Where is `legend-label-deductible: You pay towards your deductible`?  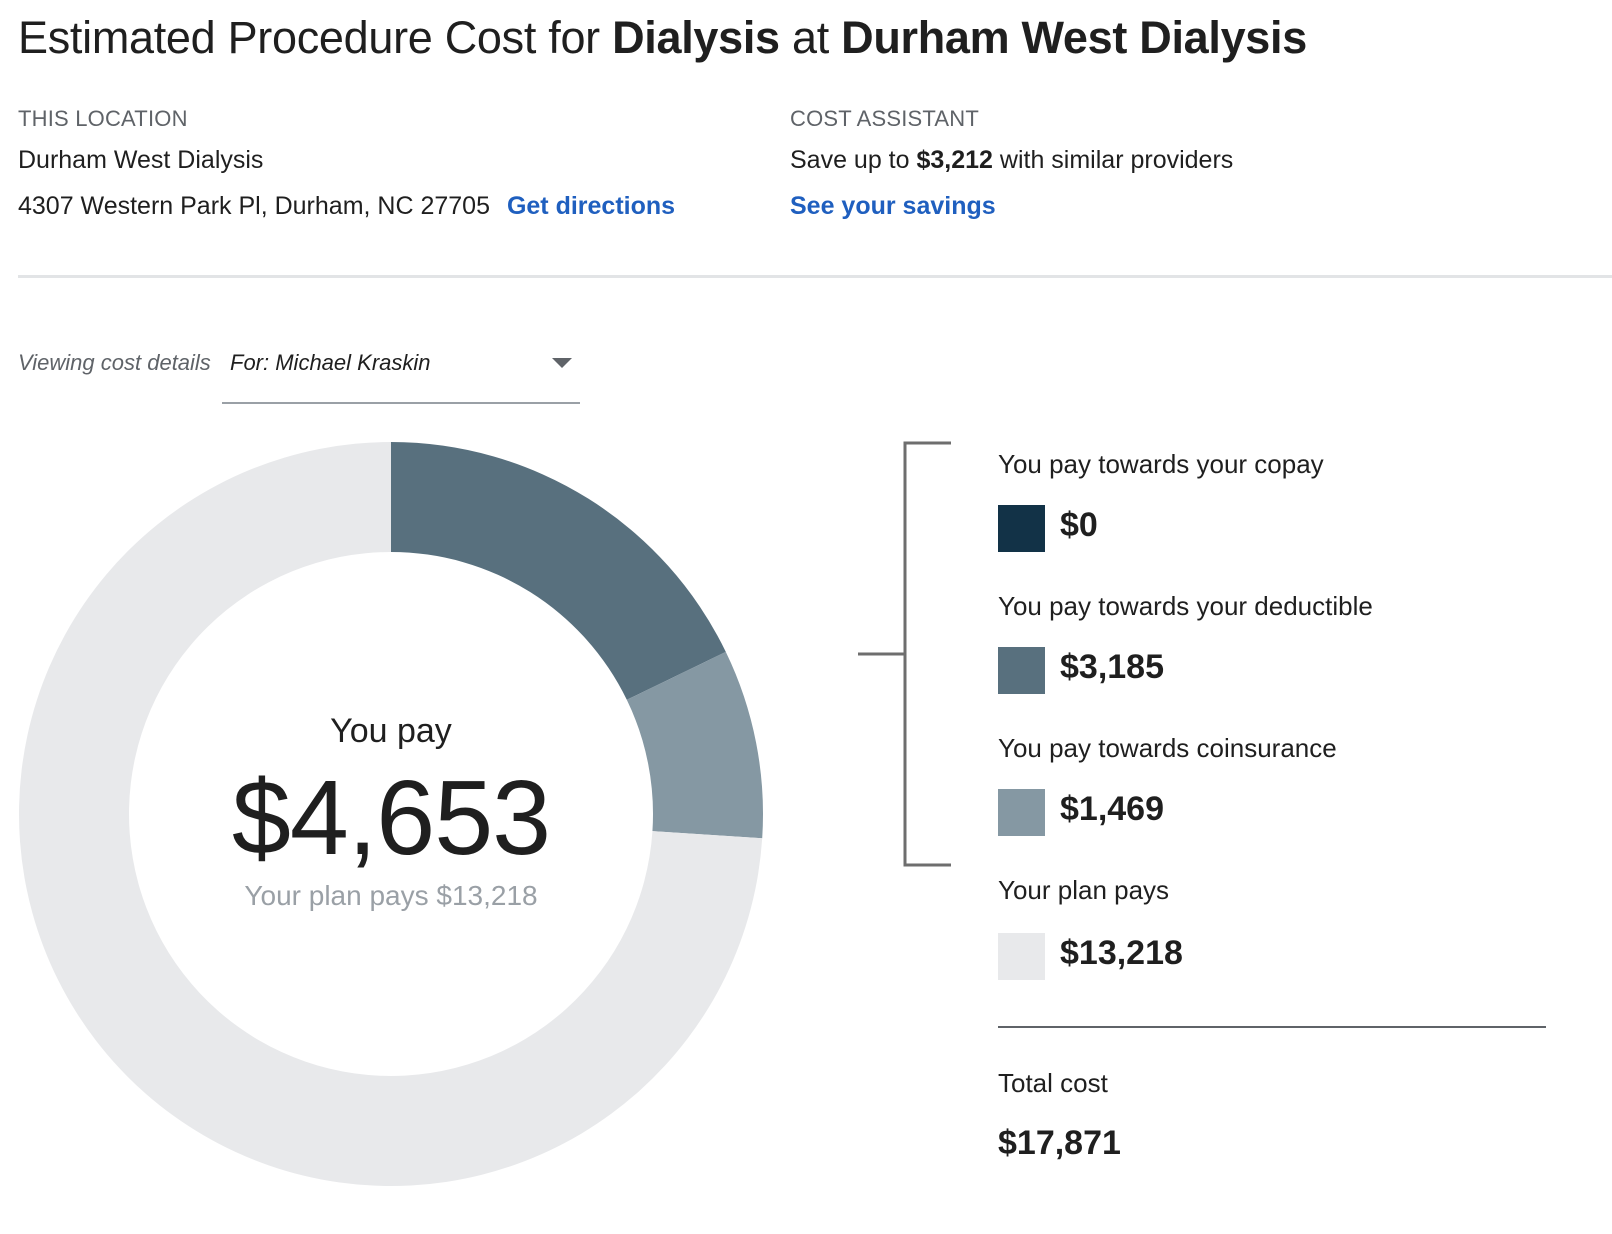
legend-label-deductible: You pay towards your deductible is located at coordinates (1185, 606).